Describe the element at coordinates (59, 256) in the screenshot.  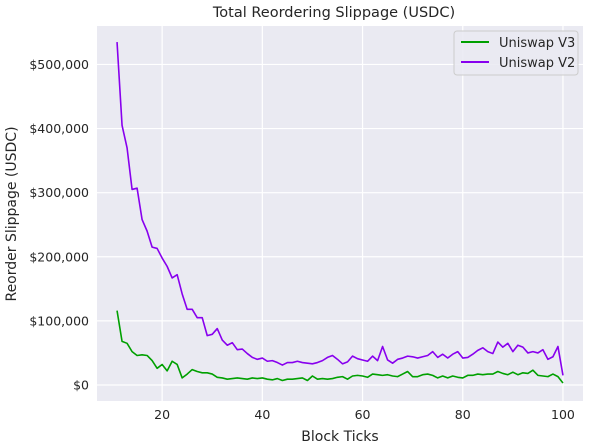
I see `y-tick-label: $200,000` at that location.